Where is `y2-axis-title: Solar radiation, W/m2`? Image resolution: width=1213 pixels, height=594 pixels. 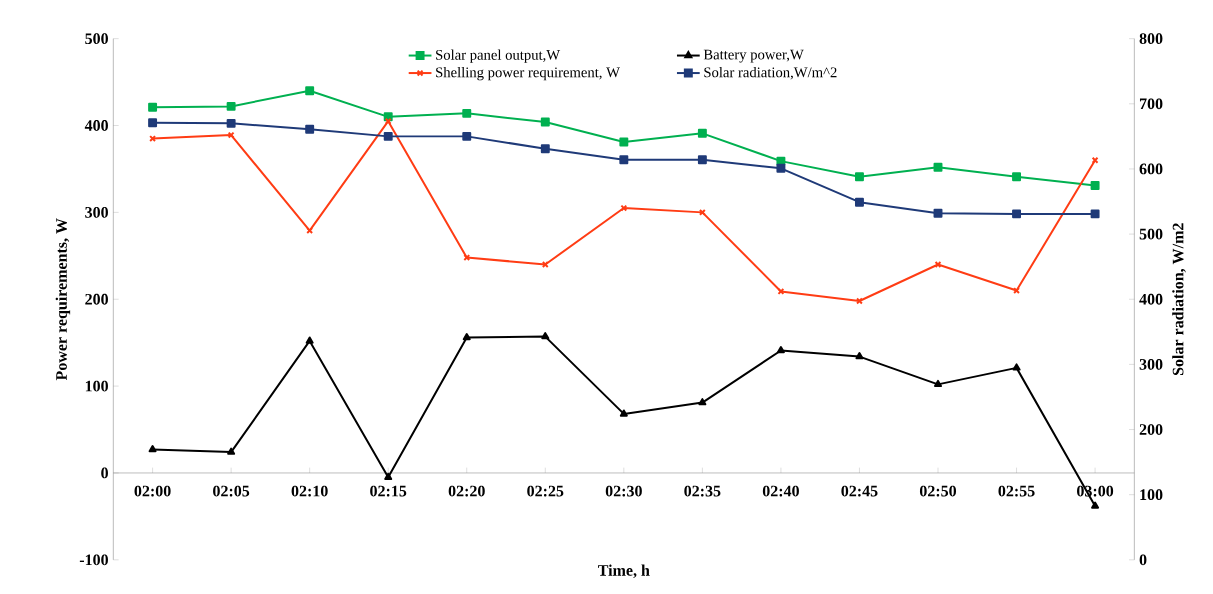 y2-axis-title: Solar radiation, W/m2 is located at coordinates (1179, 299).